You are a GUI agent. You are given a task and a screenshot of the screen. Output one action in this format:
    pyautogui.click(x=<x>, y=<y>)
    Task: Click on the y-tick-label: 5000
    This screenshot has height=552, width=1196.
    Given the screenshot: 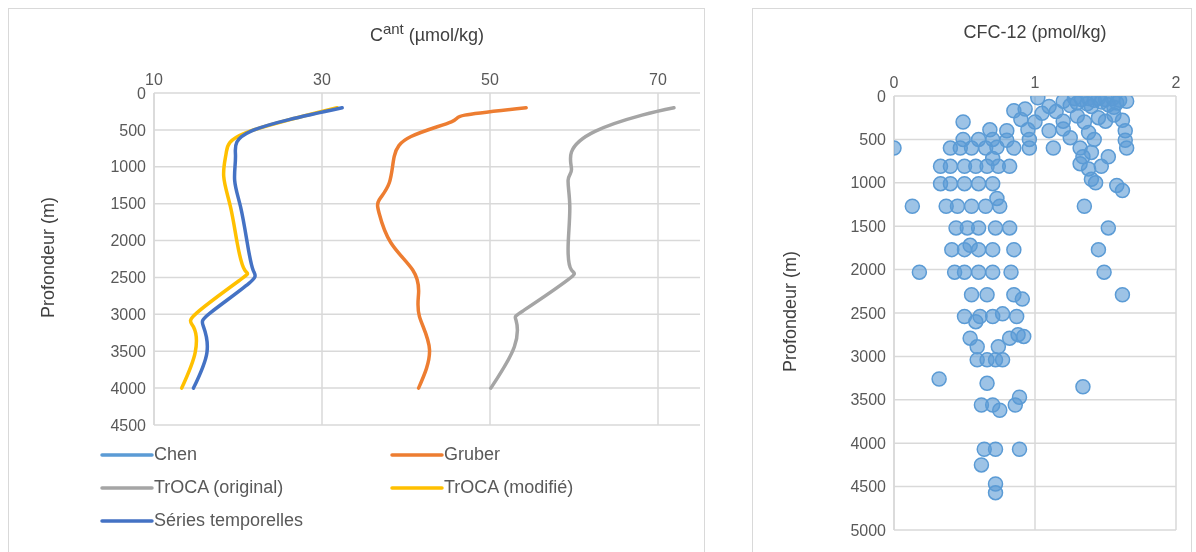 What is the action you would take?
    pyautogui.click(x=868, y=530)
    